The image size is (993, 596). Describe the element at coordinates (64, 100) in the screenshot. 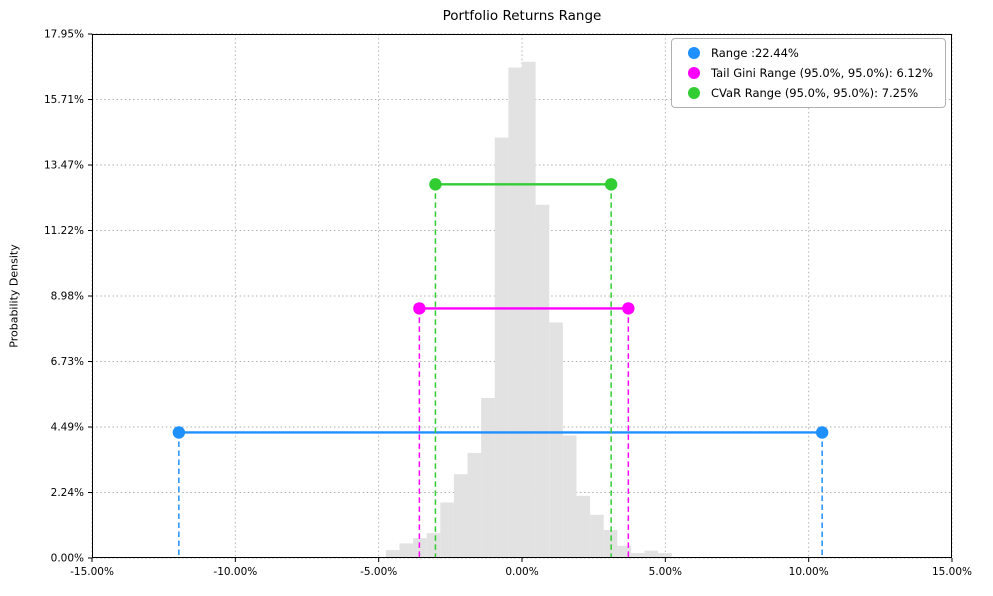

I see `svg-text: 15.71%` at that location.